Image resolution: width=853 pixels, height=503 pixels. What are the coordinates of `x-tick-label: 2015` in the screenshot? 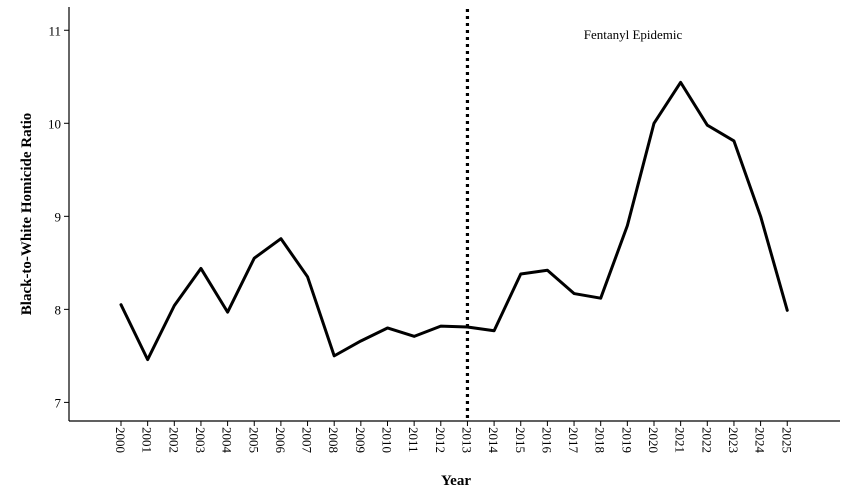 It's located at (520, 440).